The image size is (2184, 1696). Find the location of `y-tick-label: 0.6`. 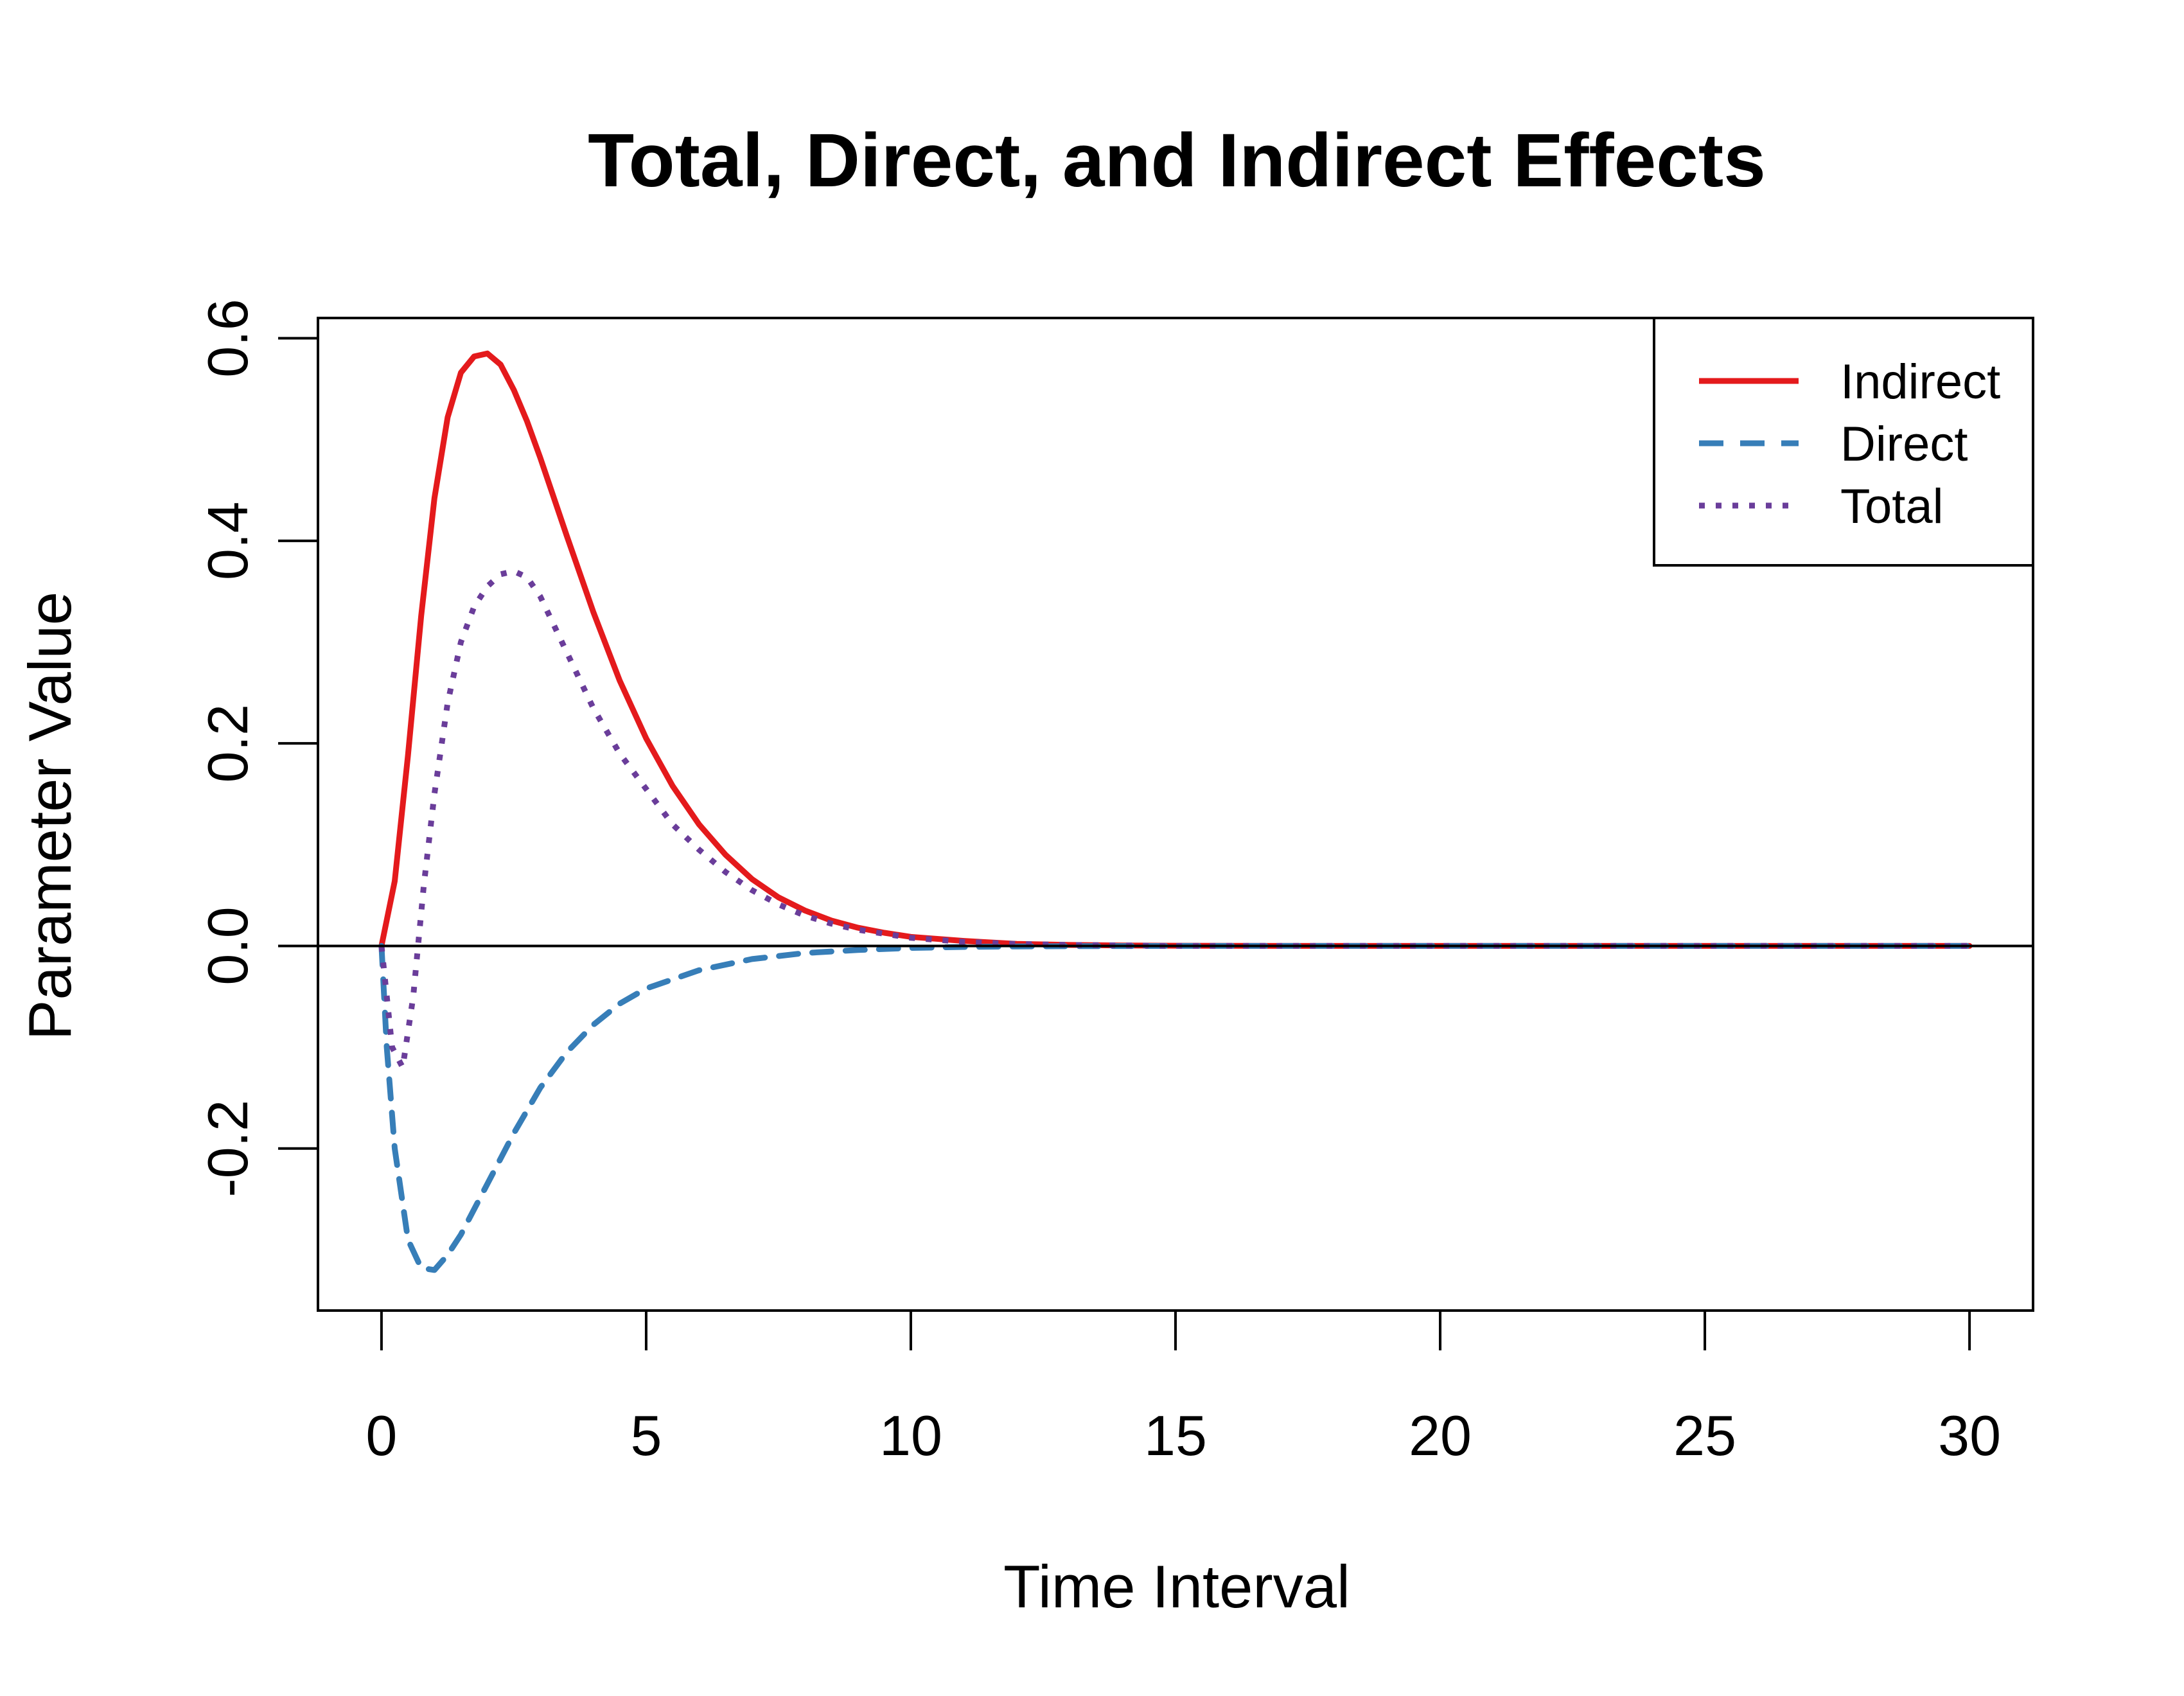

y-tick-label: 0.6 is located at coordinates (228, 338).